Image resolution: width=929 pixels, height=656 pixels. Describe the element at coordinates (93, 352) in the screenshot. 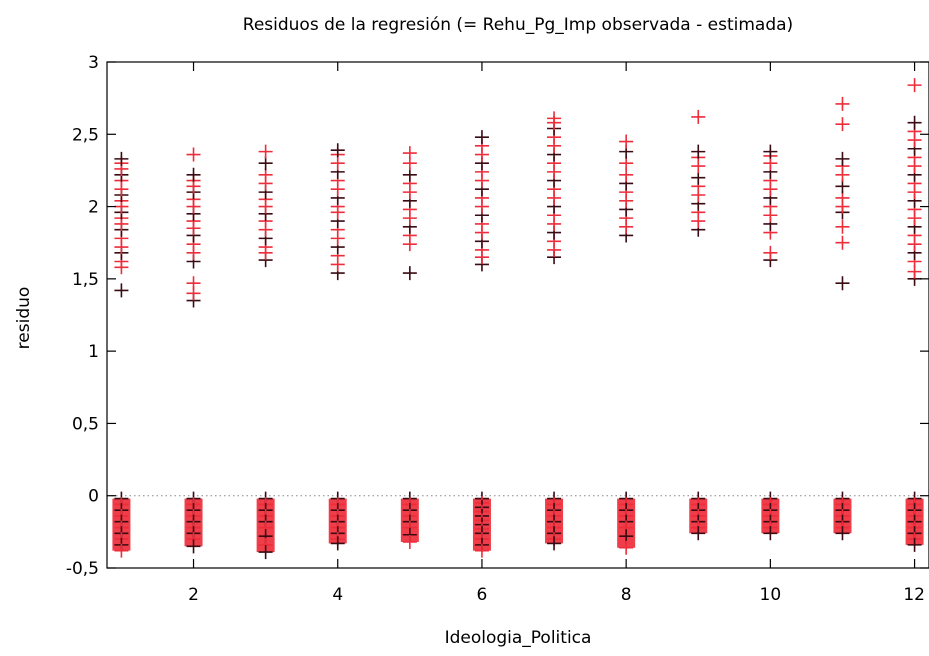

I see `y-tick-label: 1` at that location.